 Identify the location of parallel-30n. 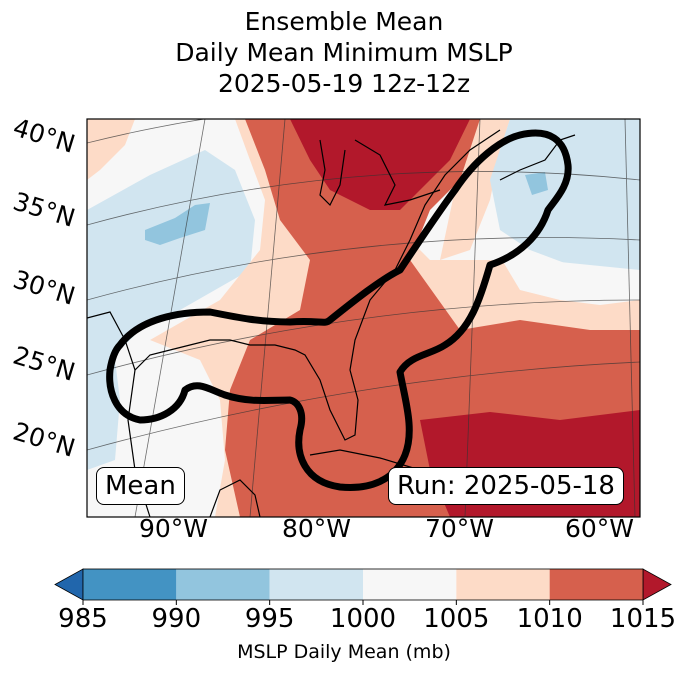
(363, 269).